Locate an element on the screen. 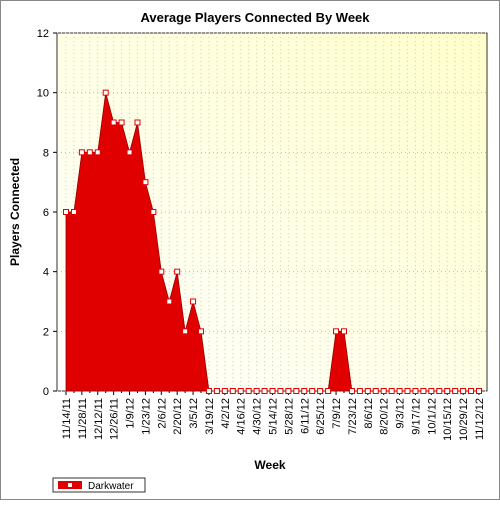 Image resolution: width=500 pixels, height=505 pixels. x-axis-label: Week is located at coordinates (269, 465).